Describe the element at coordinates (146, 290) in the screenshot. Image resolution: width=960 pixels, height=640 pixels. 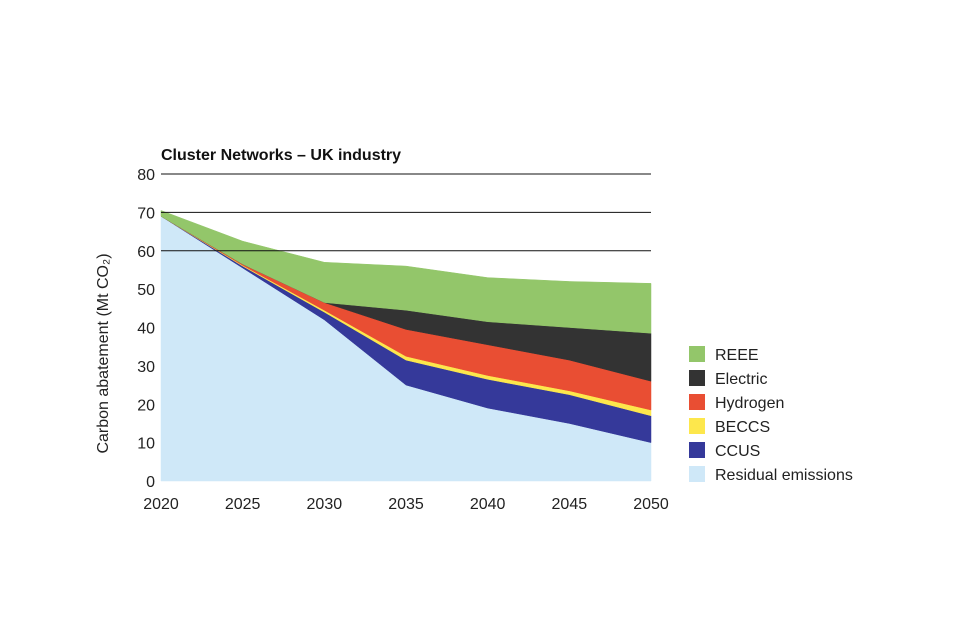
I see `y-tick-label: 50` at that location.